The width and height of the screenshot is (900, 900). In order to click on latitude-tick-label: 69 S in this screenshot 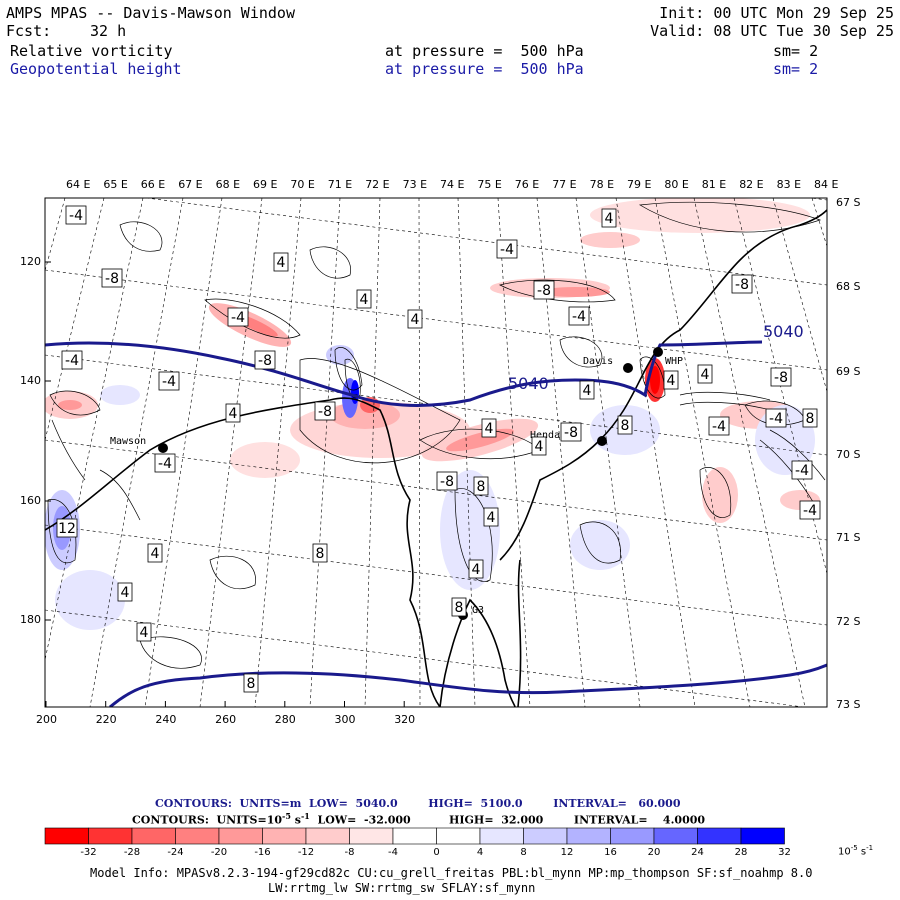, I will do `click(848, 371)`.